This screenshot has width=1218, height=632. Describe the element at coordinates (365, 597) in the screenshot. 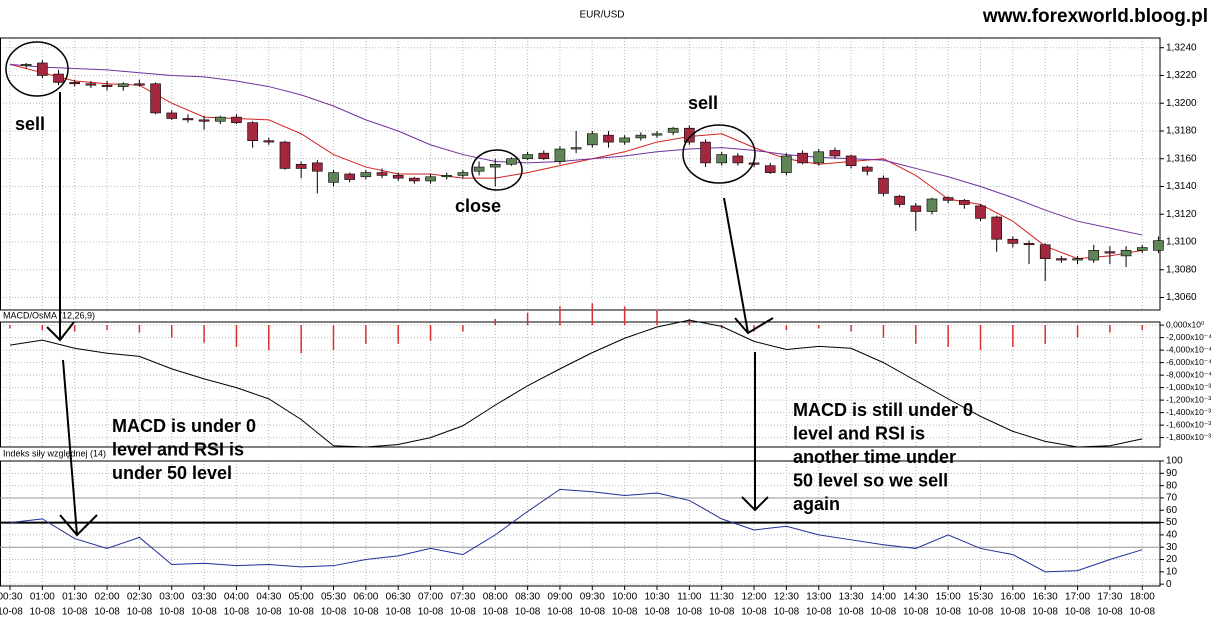

I see `x-tick-label: 06:00` at that location.